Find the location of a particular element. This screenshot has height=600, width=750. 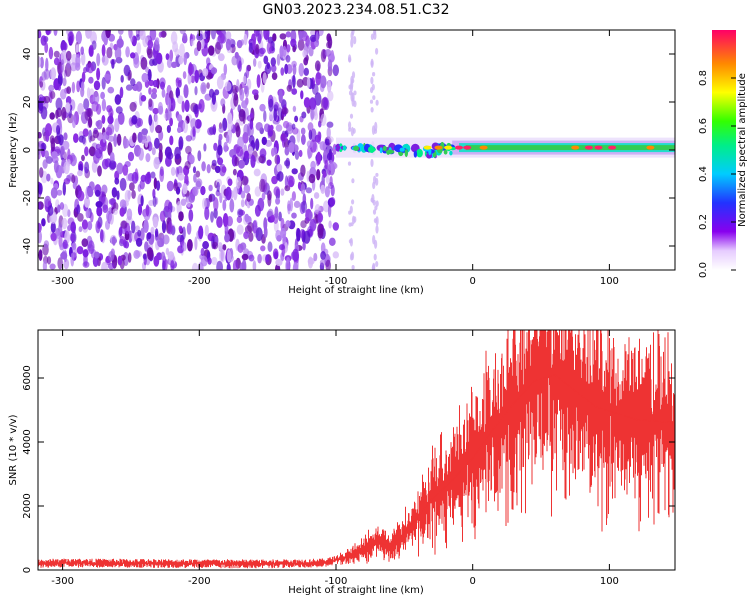

snr-x-axis-label: Height of straight line (km) is located at coordinates (356, 590).